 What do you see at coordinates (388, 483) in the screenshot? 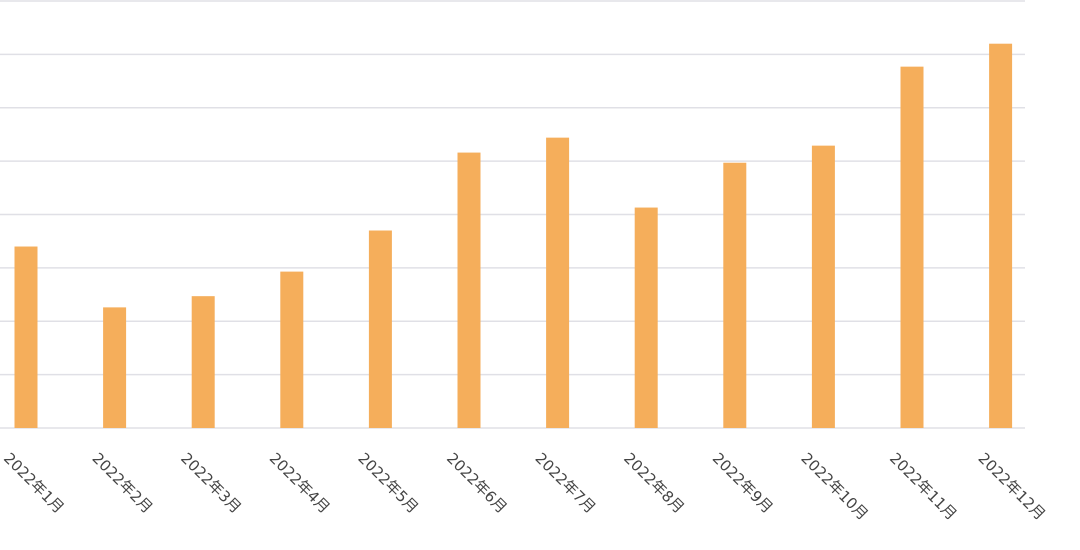
I see `x-tick-label: 2022年5月` at bounding box center [388, 483].